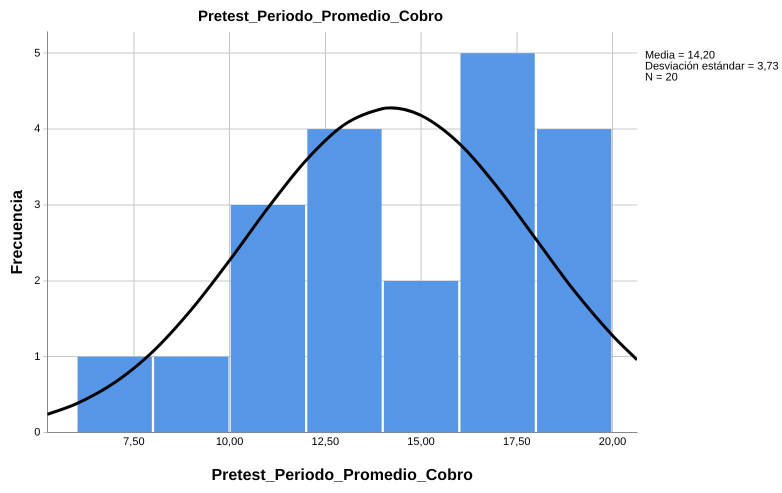 The image size is (782, 493). I want to click on text: Media = 14,20, so click(680, 56).